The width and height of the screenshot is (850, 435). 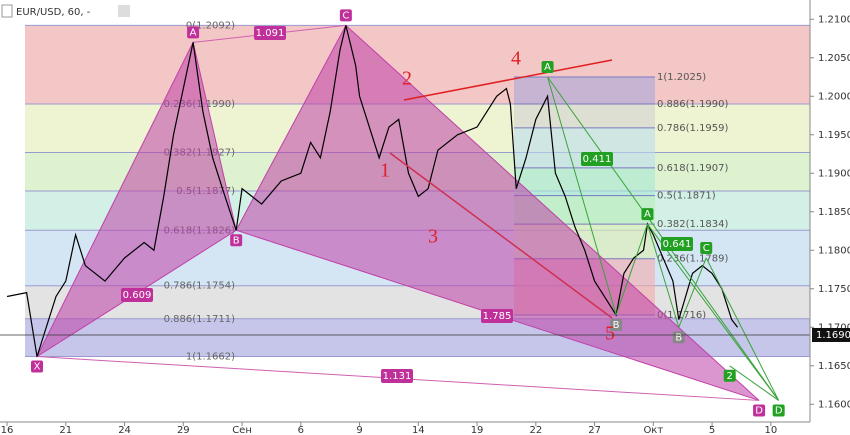 I want to click on ratio-label: 1.131, so click(x=397, y=376).